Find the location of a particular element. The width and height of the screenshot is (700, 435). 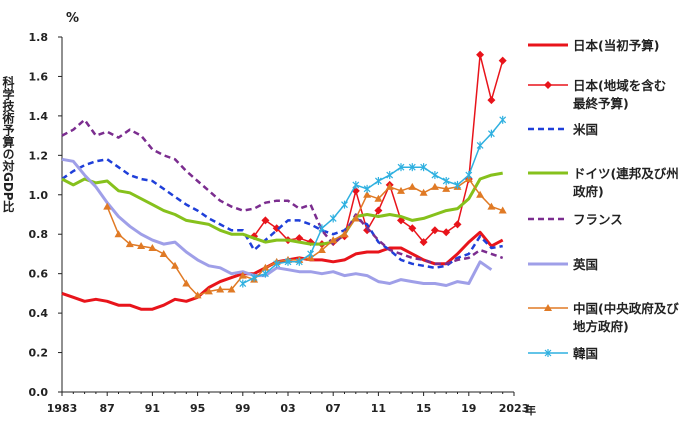

legend-item: 韓国 is located at coordinates (563, 353).